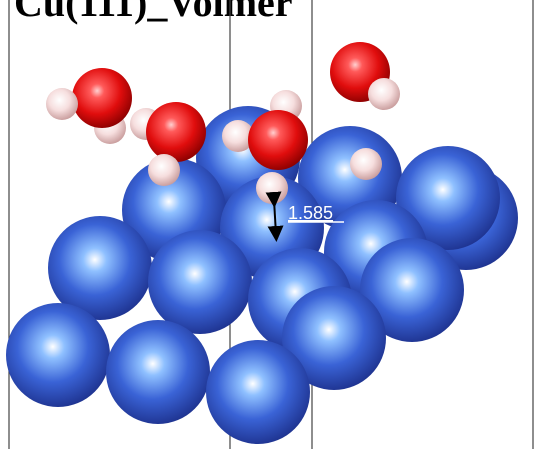  I want to click on distance-measurement: 1.585, so click(304, 216).